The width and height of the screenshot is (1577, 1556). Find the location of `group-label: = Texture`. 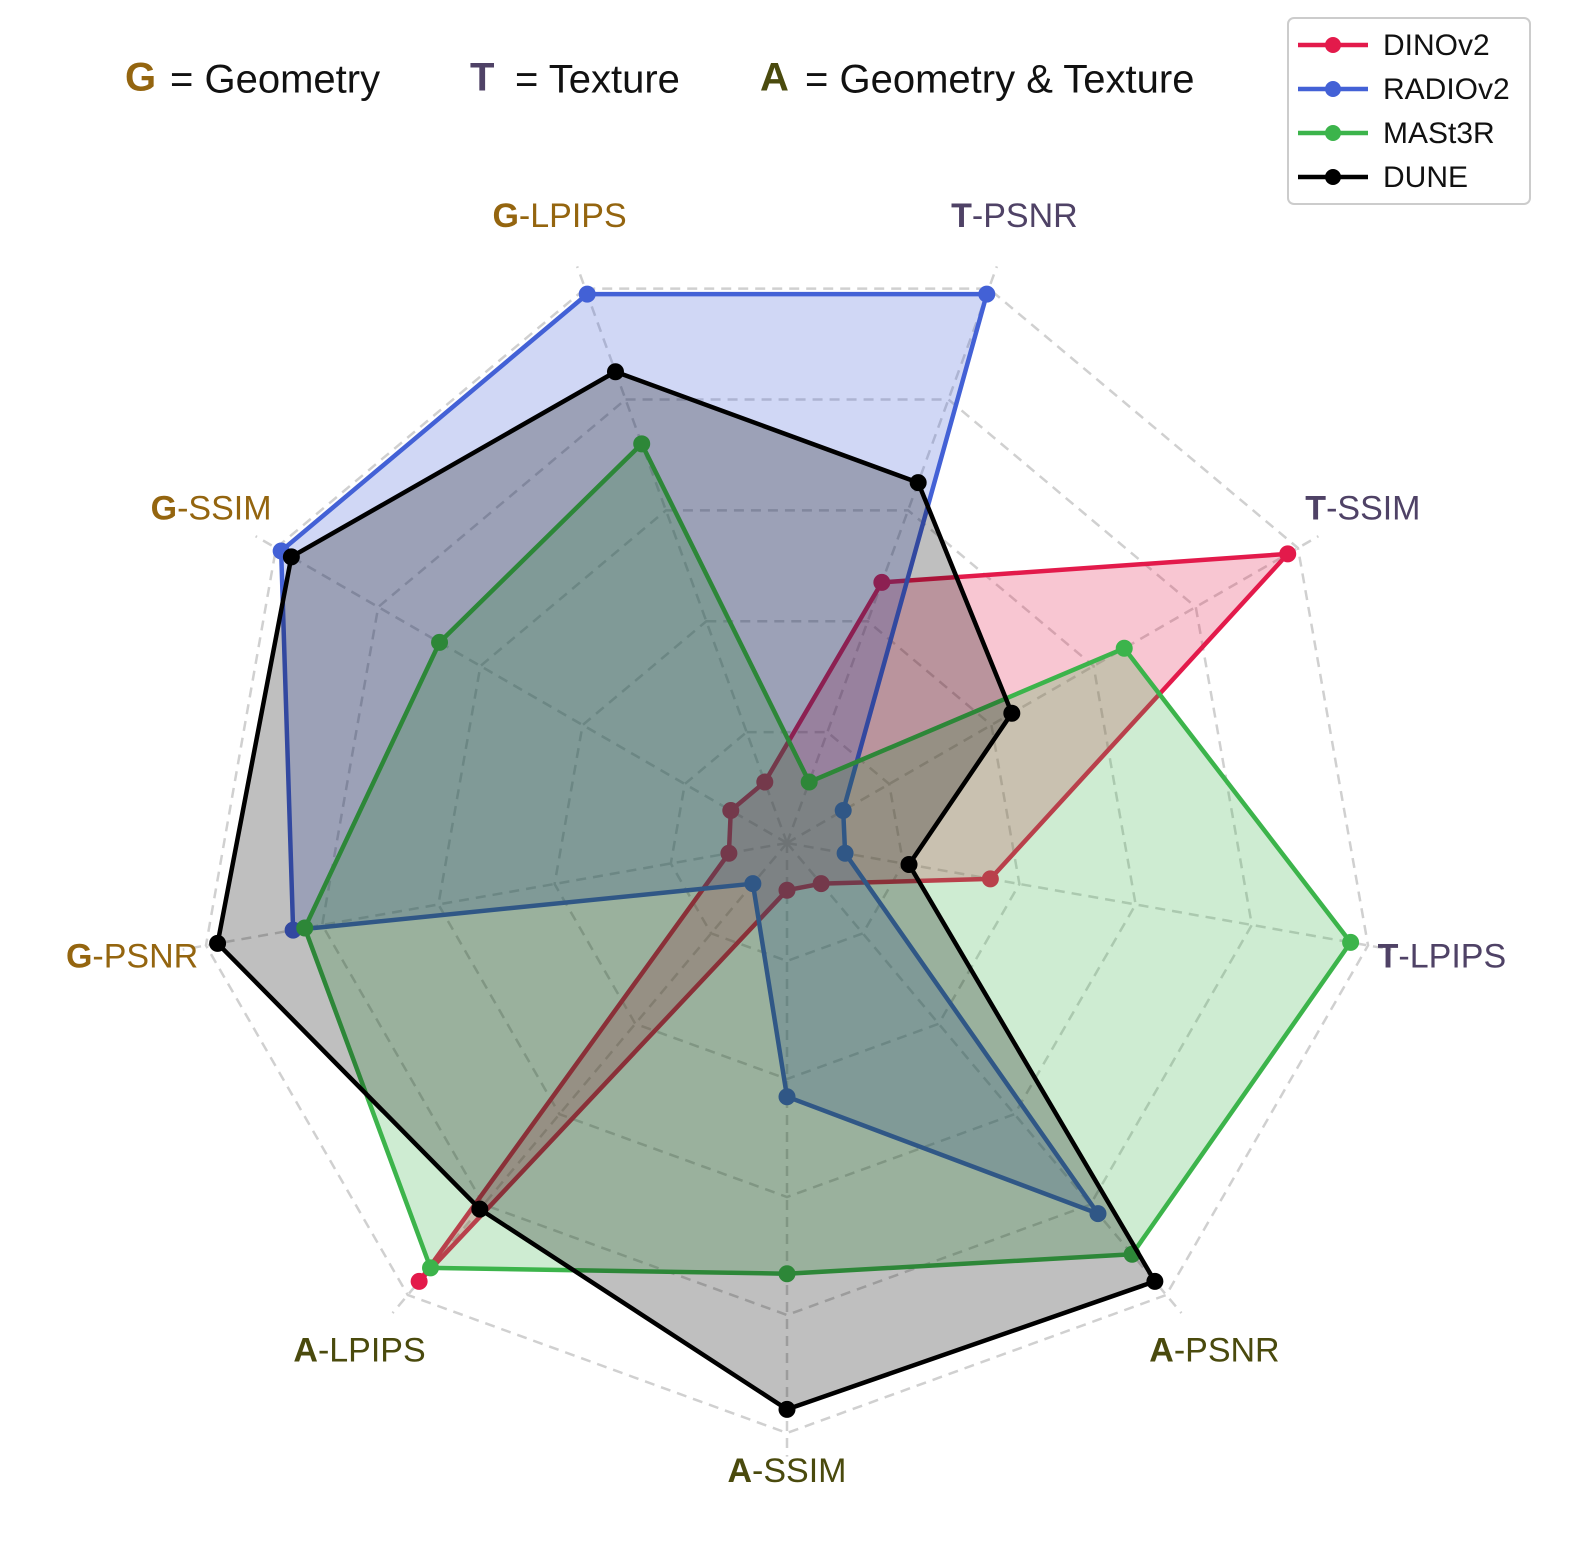

group-label: = Texture is located at coordinates (597, 80).